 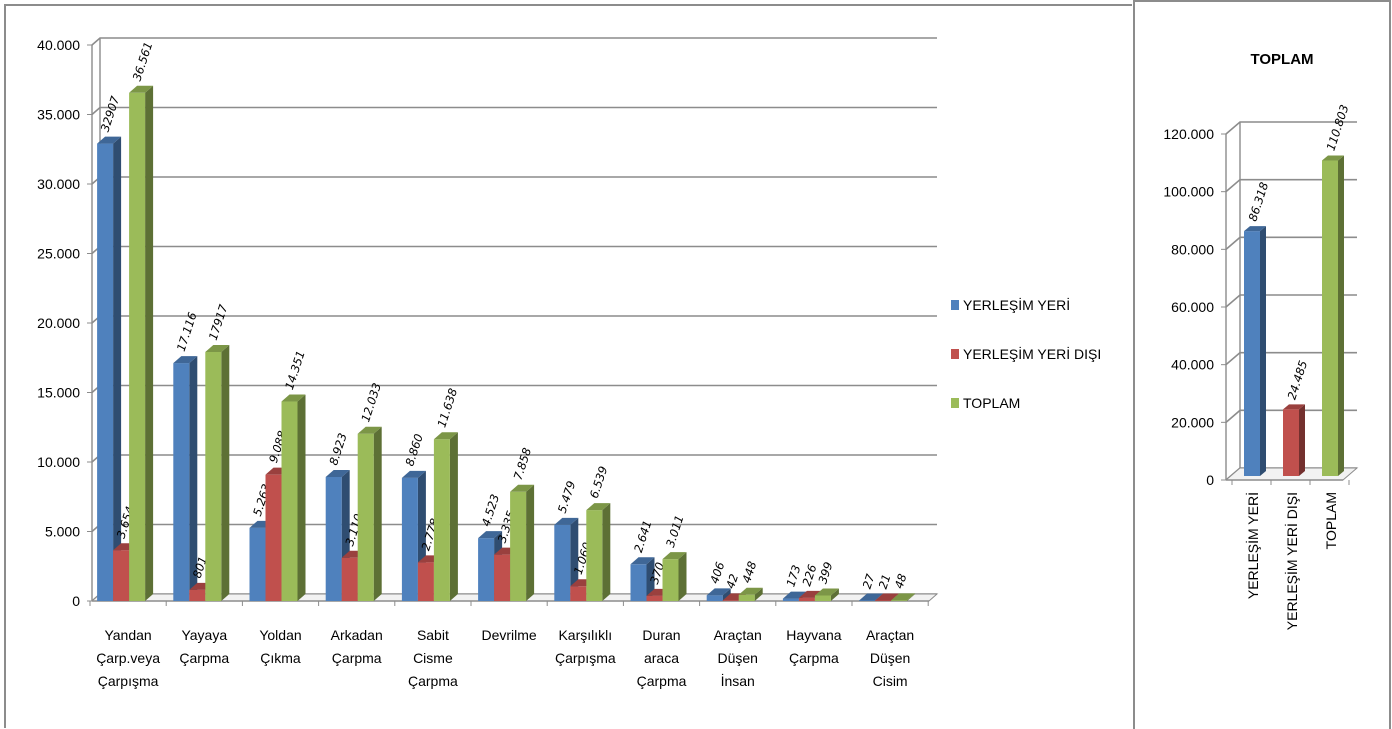 I want to click on category-label: YERLEŞİM YERİ, so click(x=1252, y=545).